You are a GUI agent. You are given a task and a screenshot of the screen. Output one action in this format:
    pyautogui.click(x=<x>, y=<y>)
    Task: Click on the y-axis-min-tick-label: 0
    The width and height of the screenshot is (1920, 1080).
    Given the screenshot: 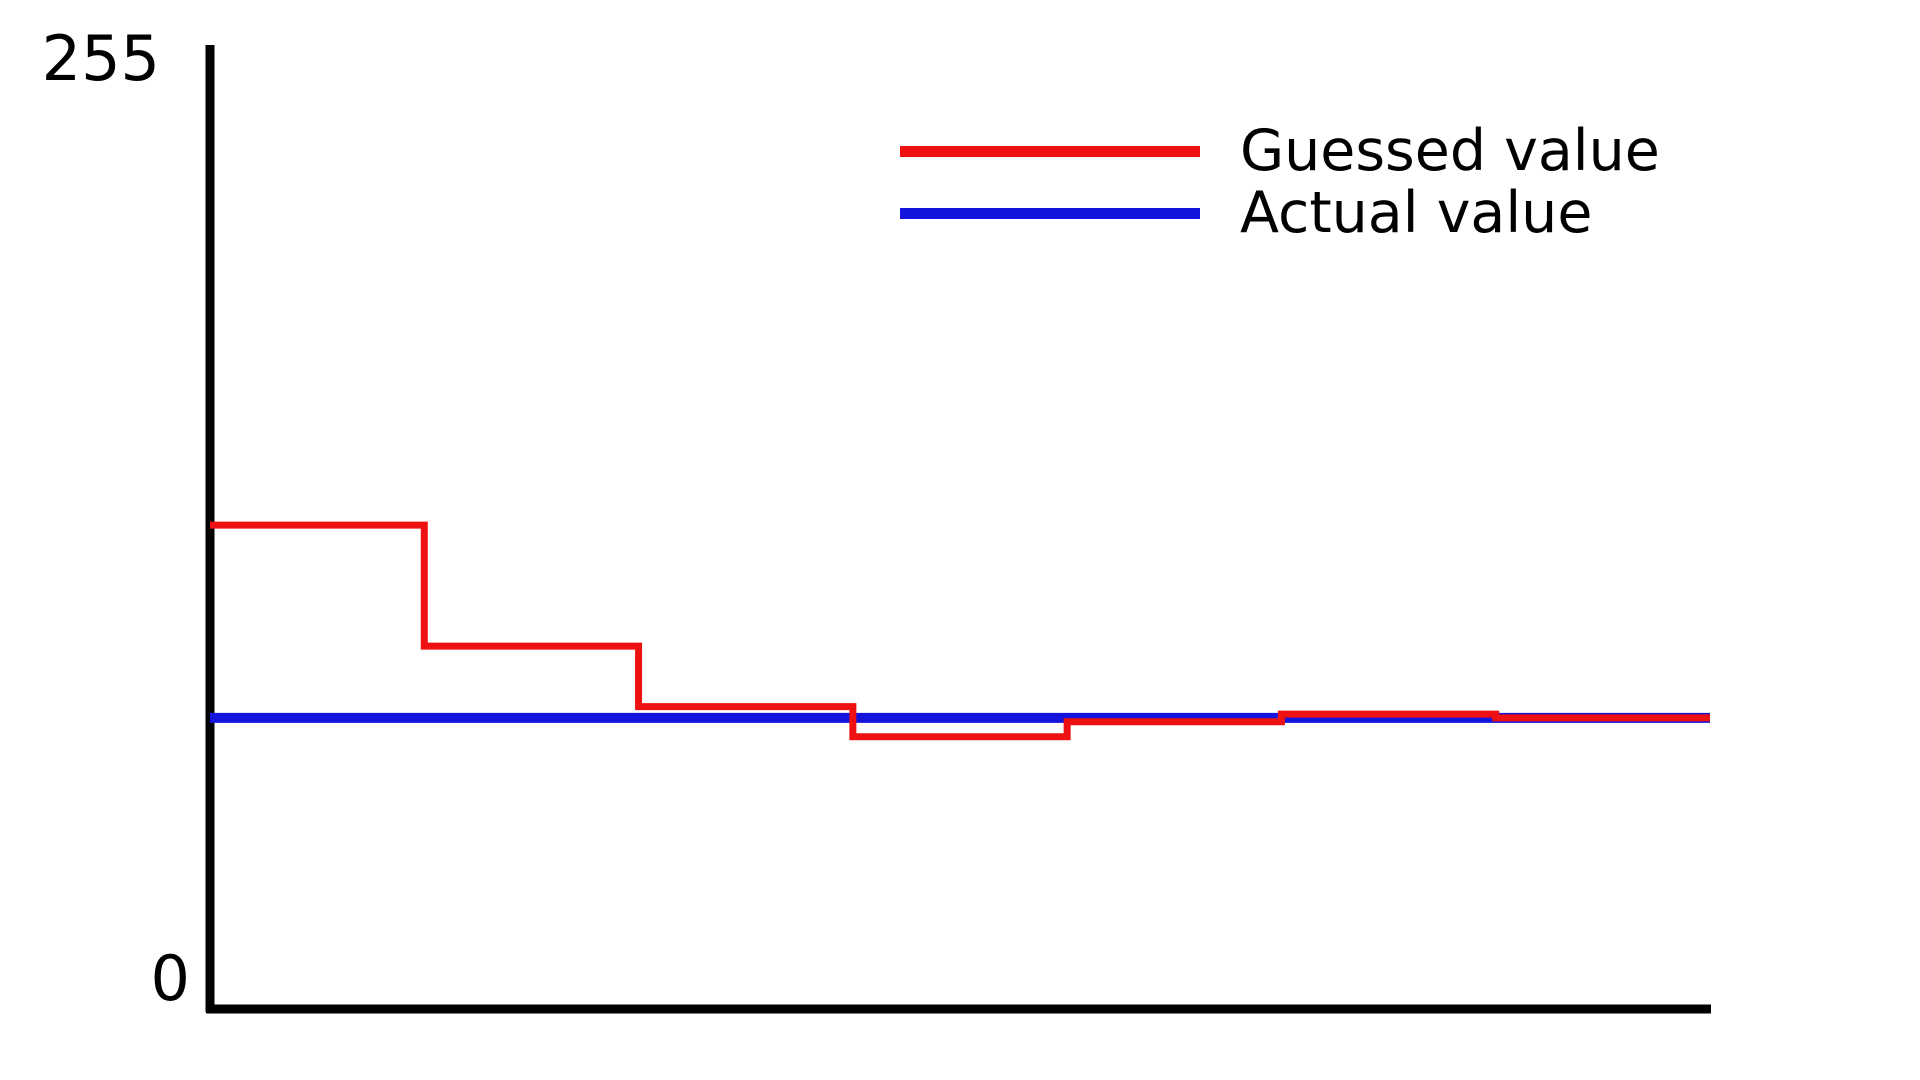 What is the action you would take?
    pyautogui.click(x=170, y=978)
    